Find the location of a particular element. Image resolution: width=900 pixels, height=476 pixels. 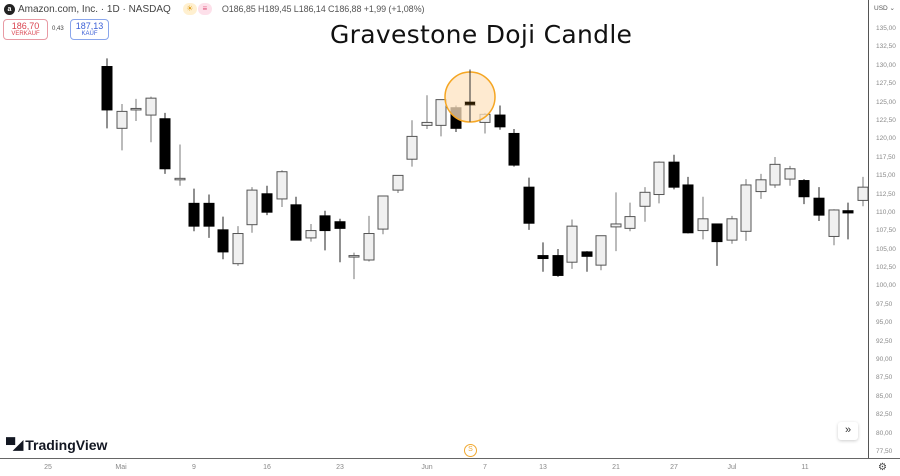

time-axis: 25 Mai 9 16 23 Jun 7 13 21 27 Jul 11 is located at coordinates (450, 467).